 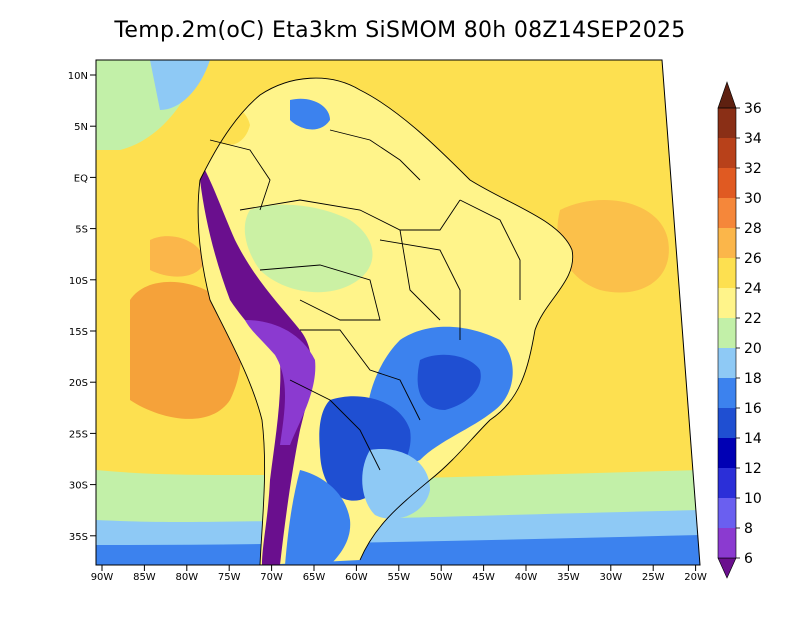 I want to click on colorbar-label: 36, so click(x=753, y=109).